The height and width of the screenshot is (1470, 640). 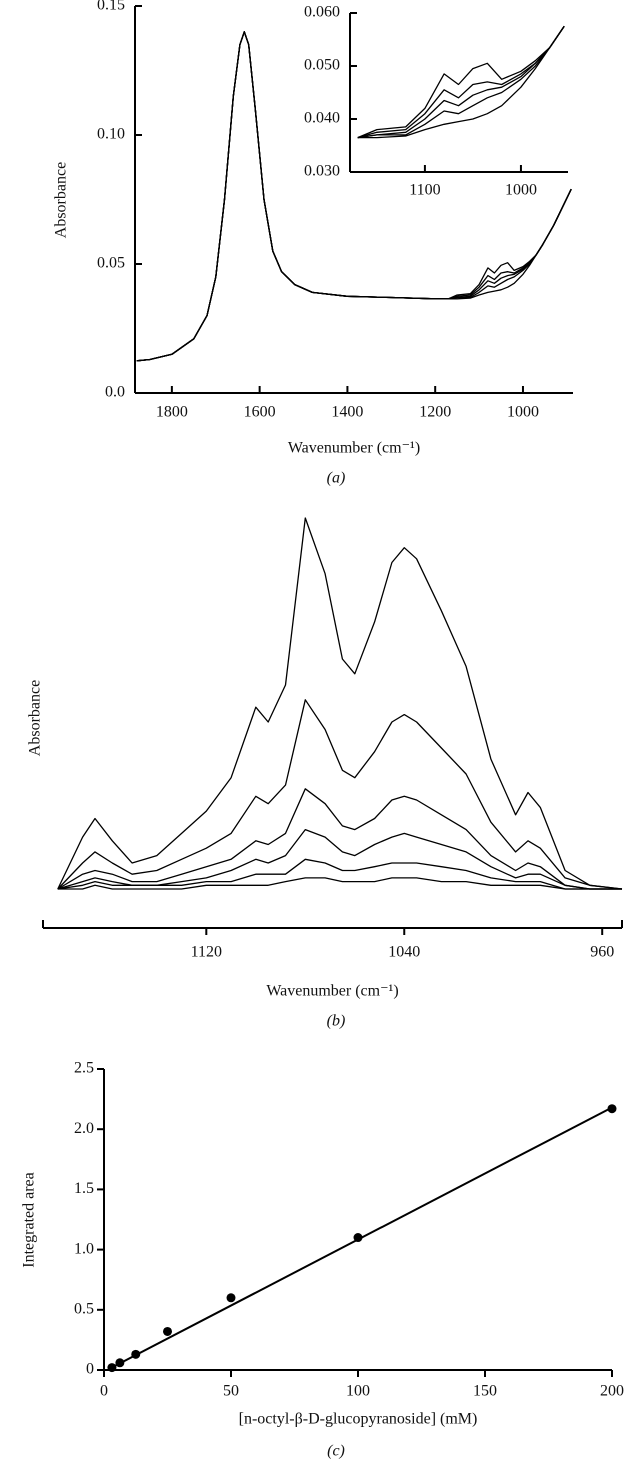 What do you see at coordinates (84, 1188) in the screenshot?
I see `y-tick-label: 1.5` at bounding box center [84, 1188].